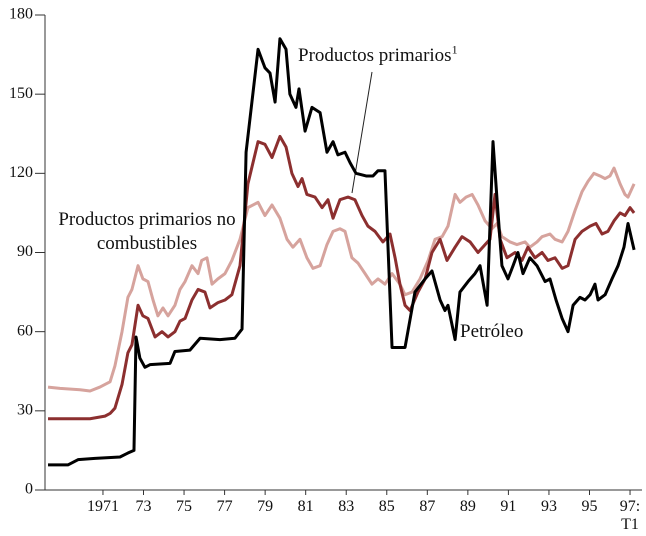 The image size is (646, 536). Describe the element at coordinates (265, 506) in the screenshot. I see `x-tick-label: 79` at that location.